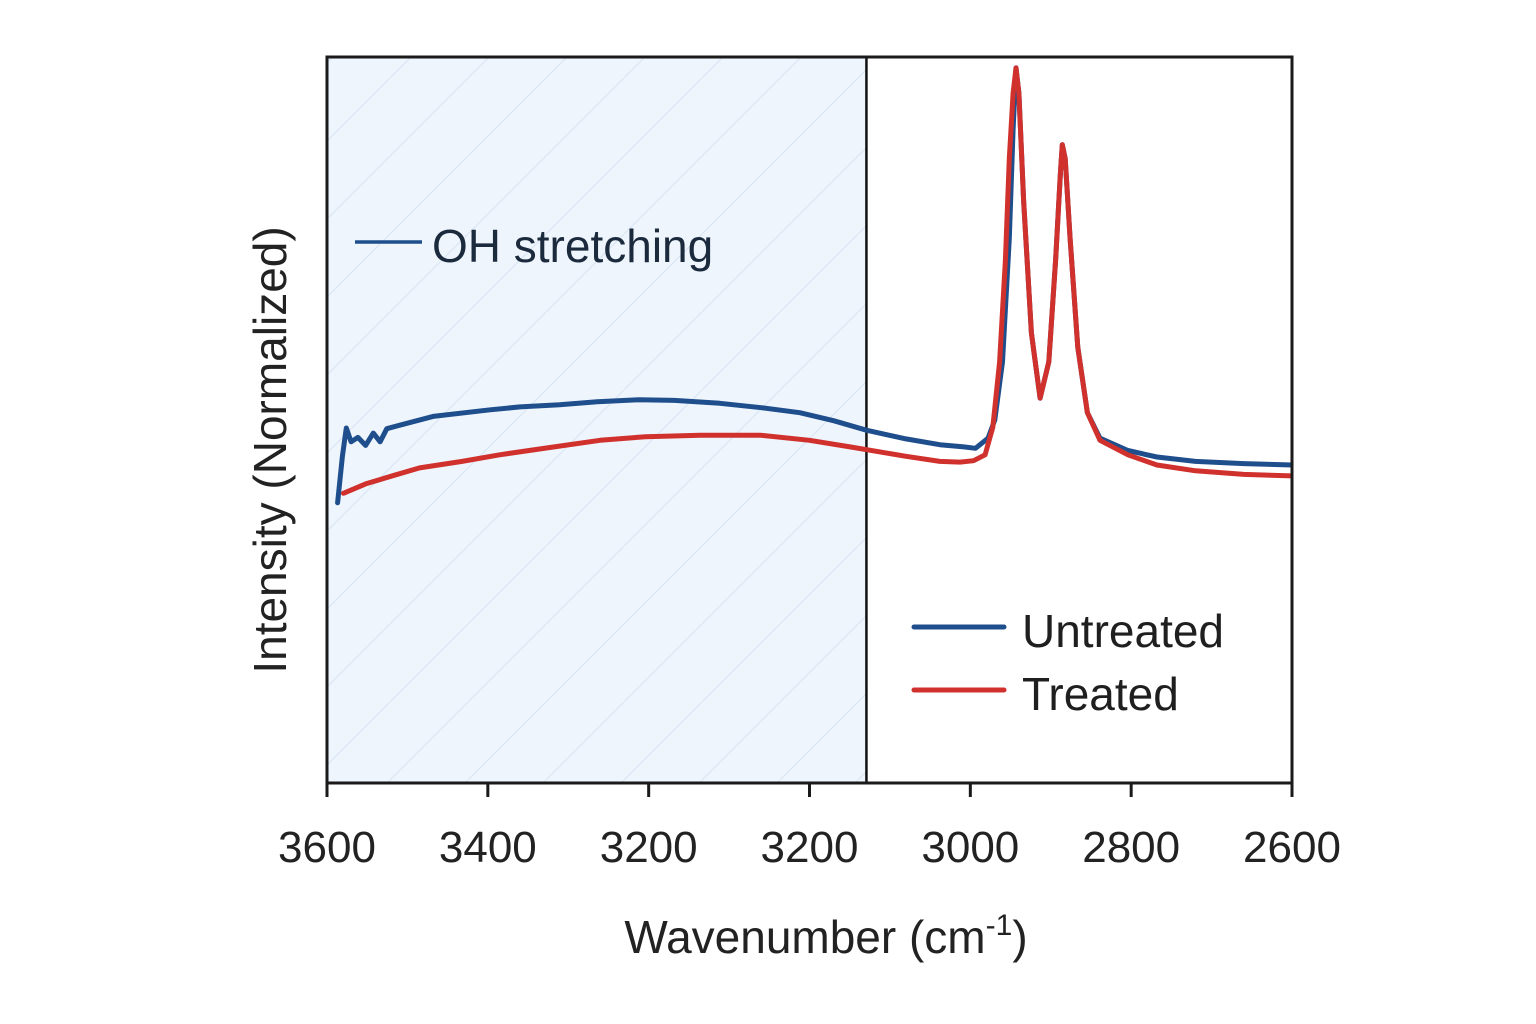 Image resolution: width=1536 pixels, height=1024 pixels. What do you see at coordinates (970, 847) in the screenshot?
I see `x-tick-label: 3000` at bounding box center [970, 847].